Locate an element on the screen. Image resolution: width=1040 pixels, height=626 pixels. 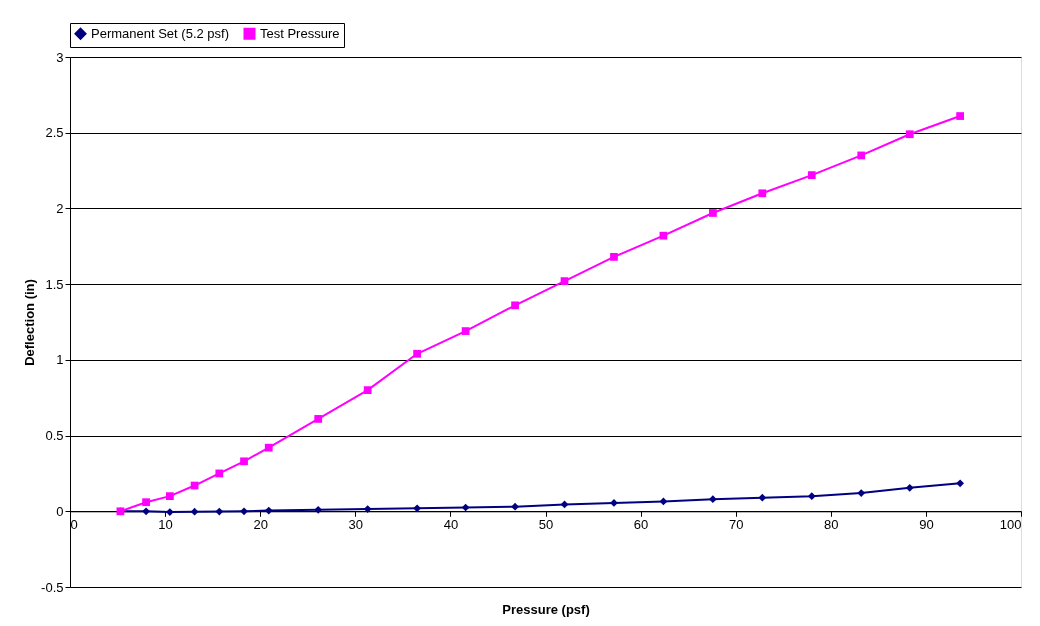
y-tick-label: 1.5 is located at coordinates (54, 284).